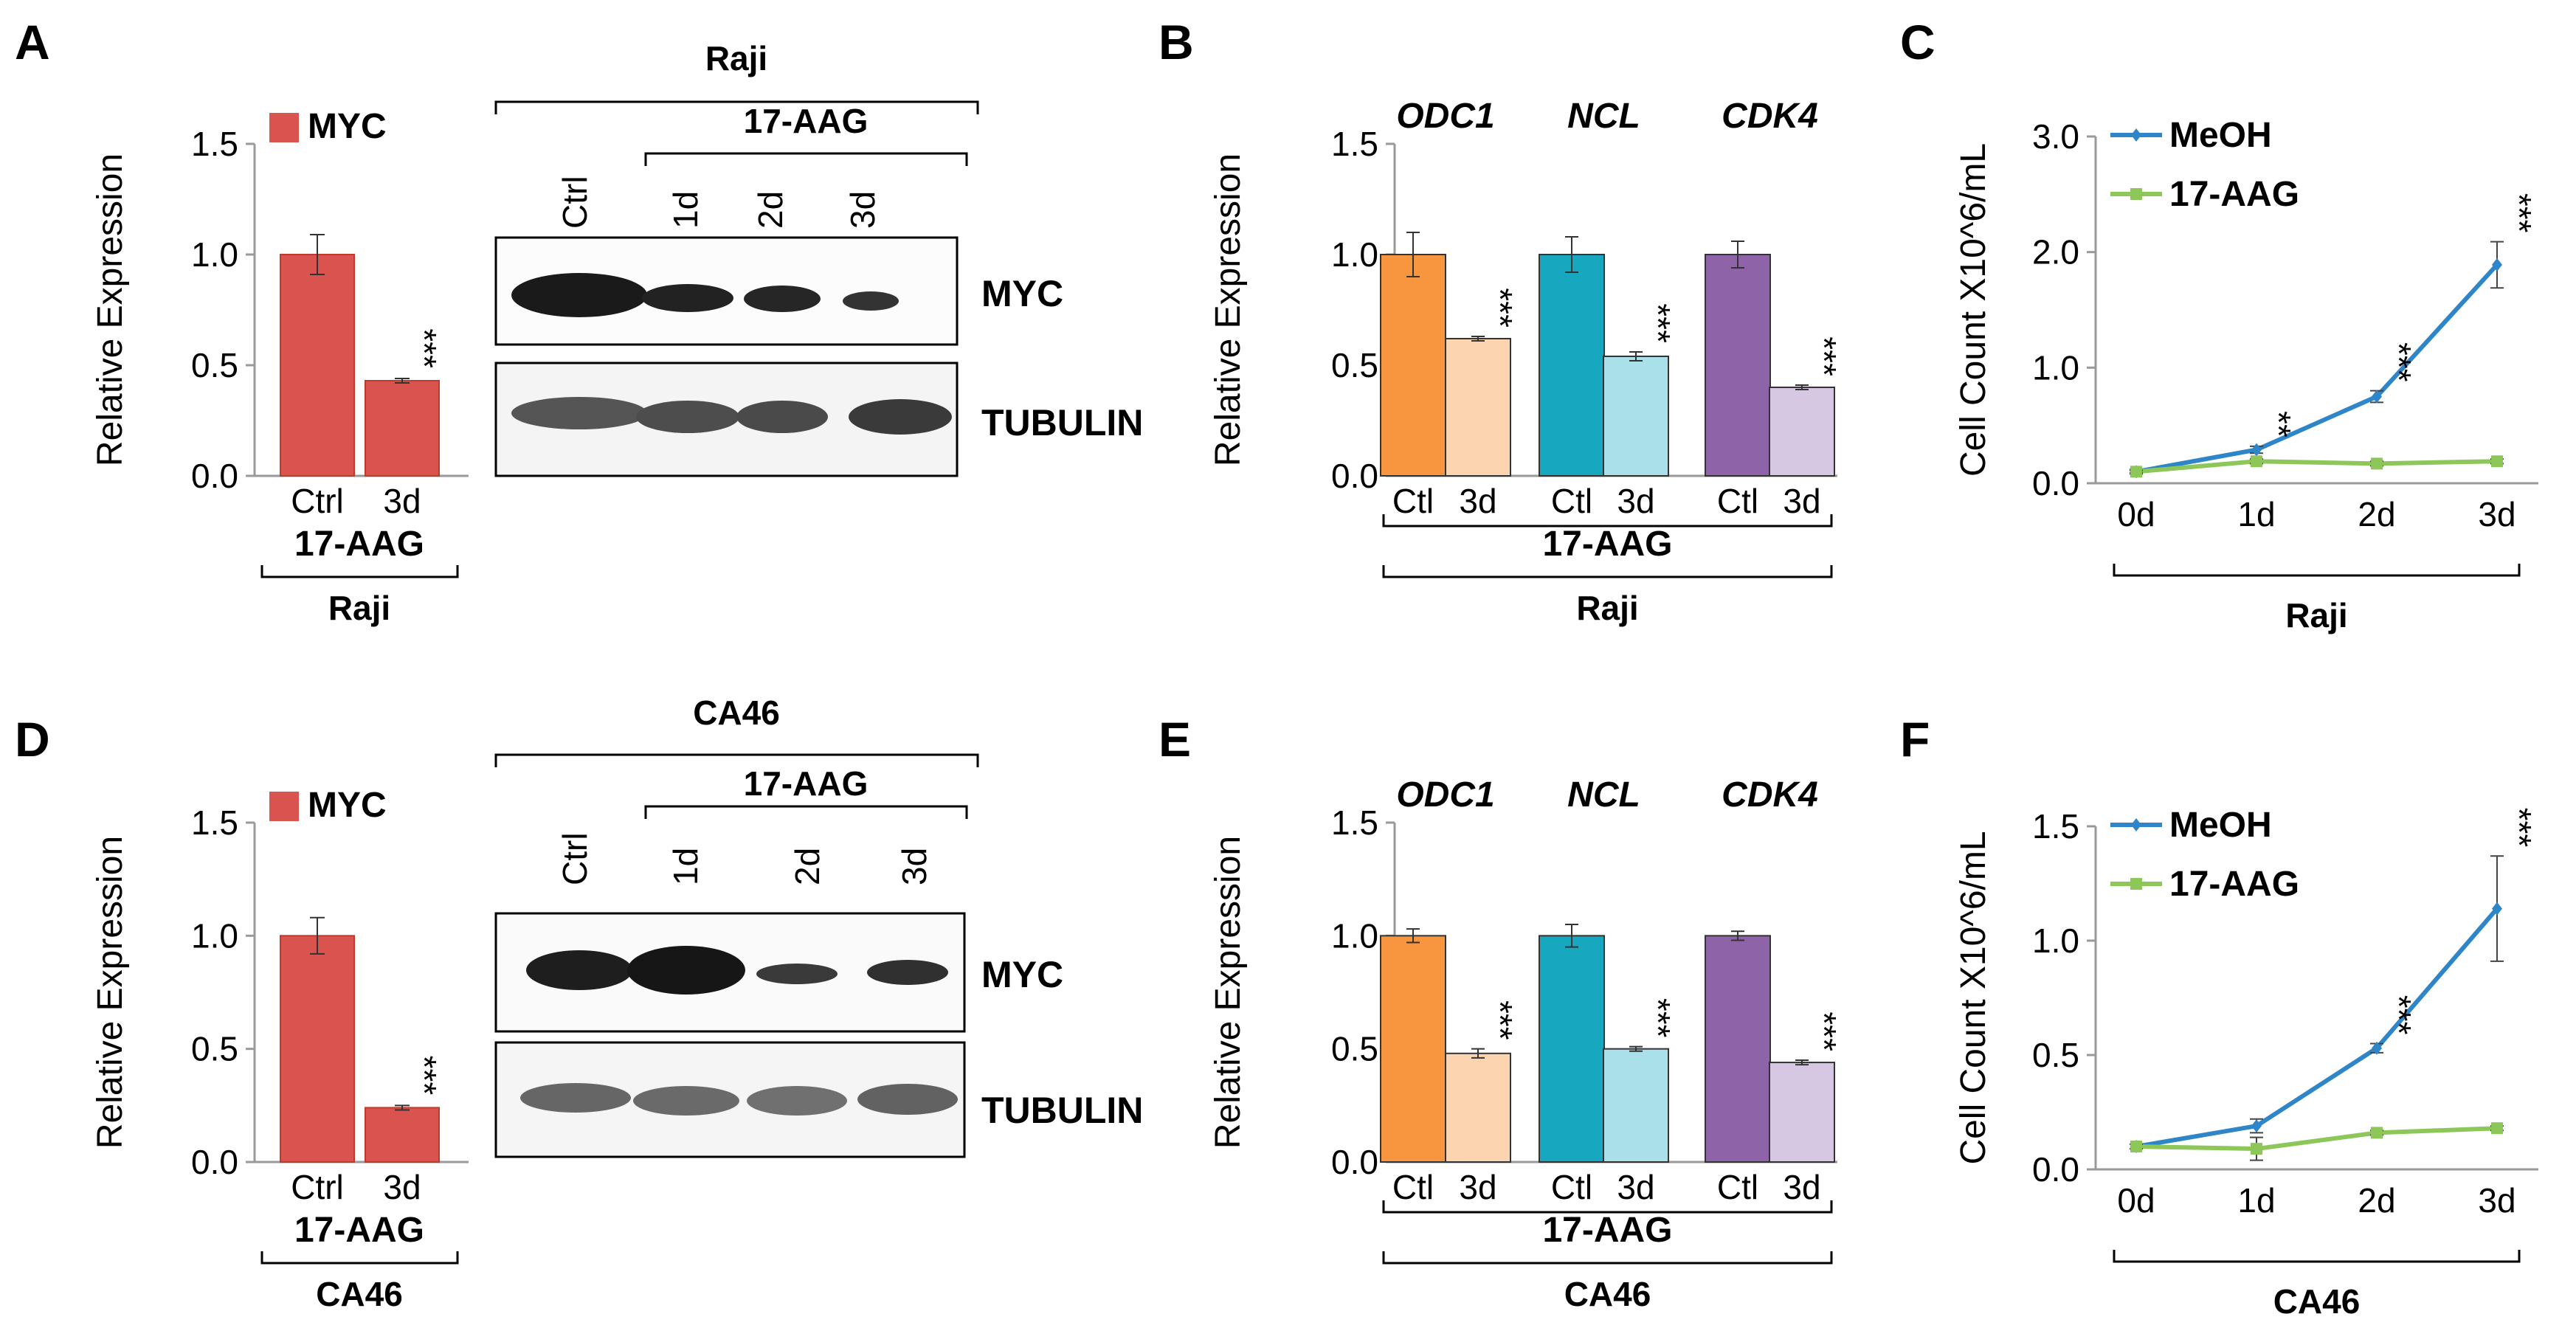  What do you see at coordinates (1608, 521) in the screenshot?
I see `subgroup-bracket` at bounding box center [1608, 521].